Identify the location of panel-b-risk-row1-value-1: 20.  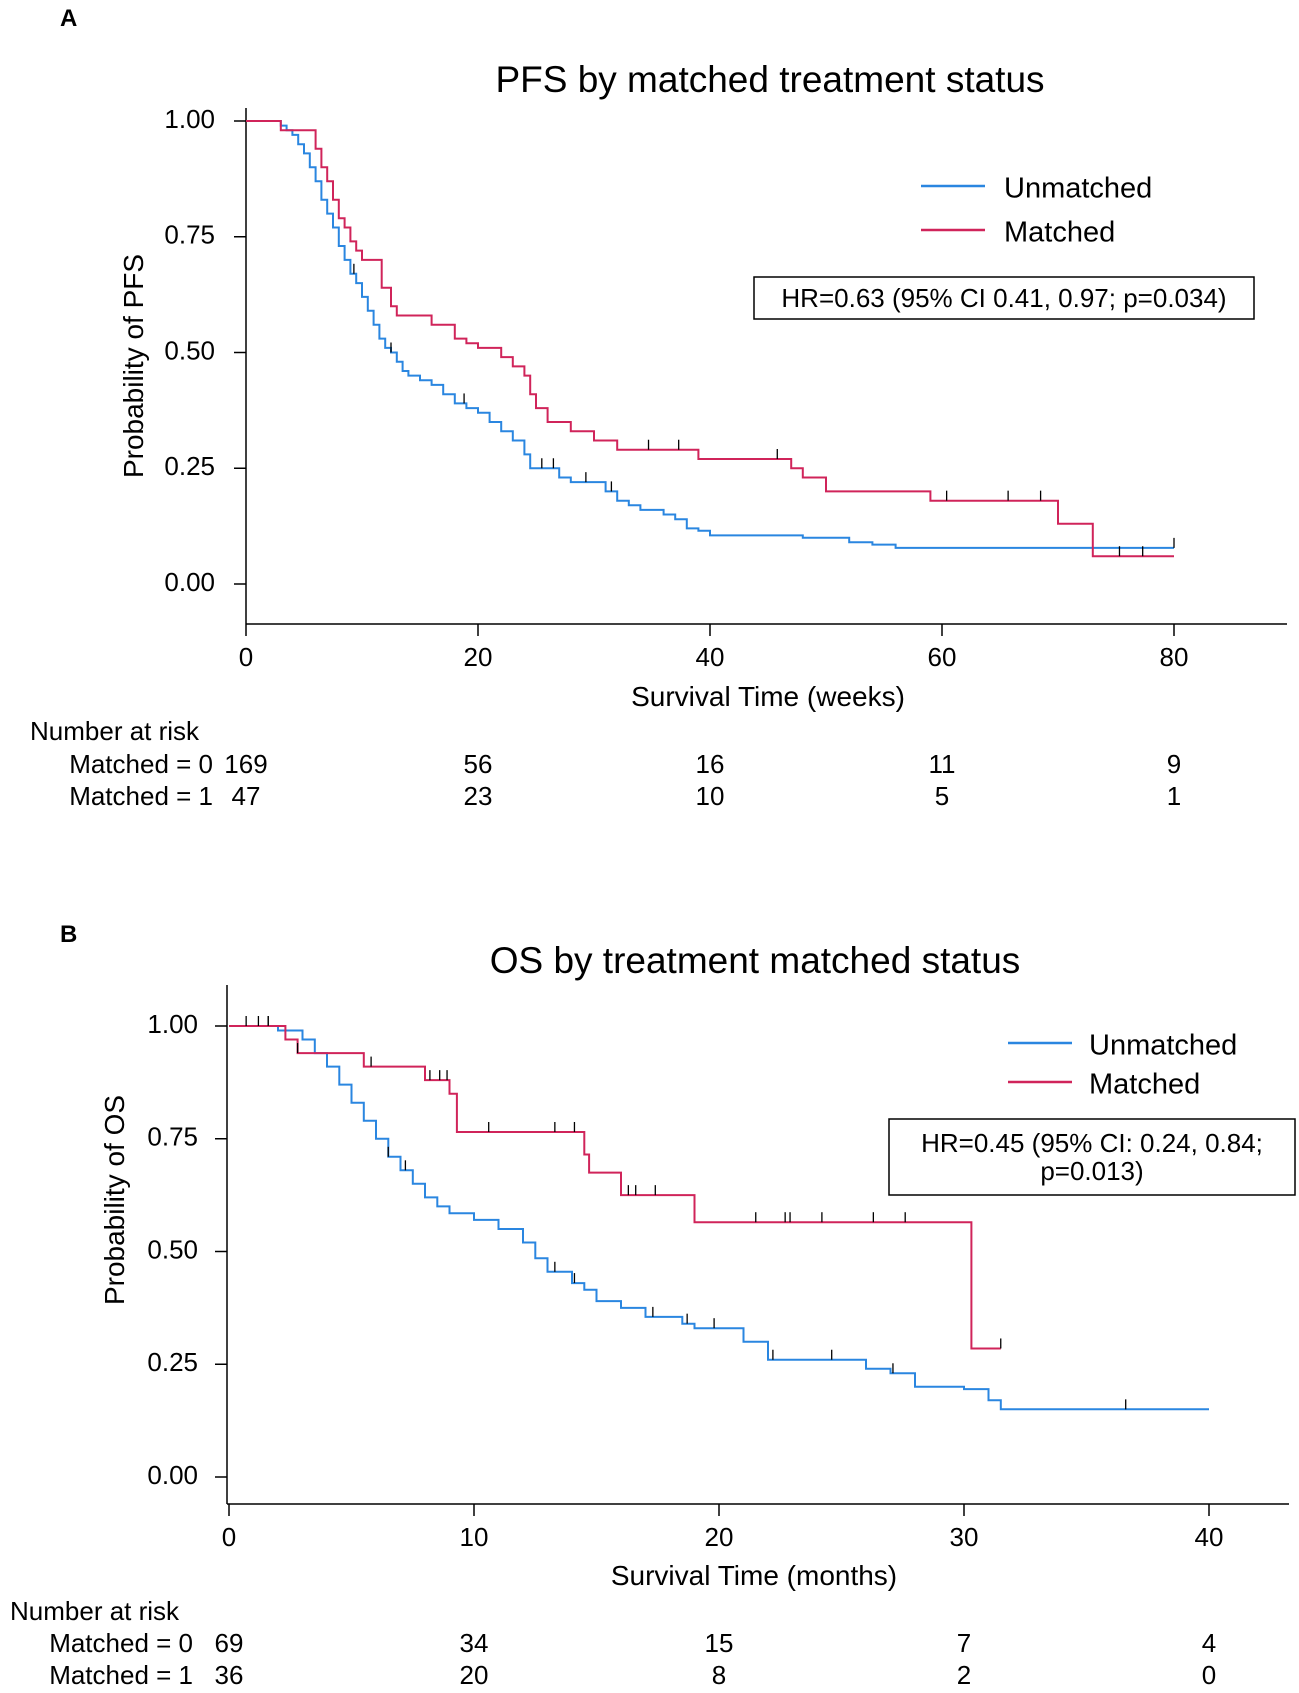
(474, 1675).